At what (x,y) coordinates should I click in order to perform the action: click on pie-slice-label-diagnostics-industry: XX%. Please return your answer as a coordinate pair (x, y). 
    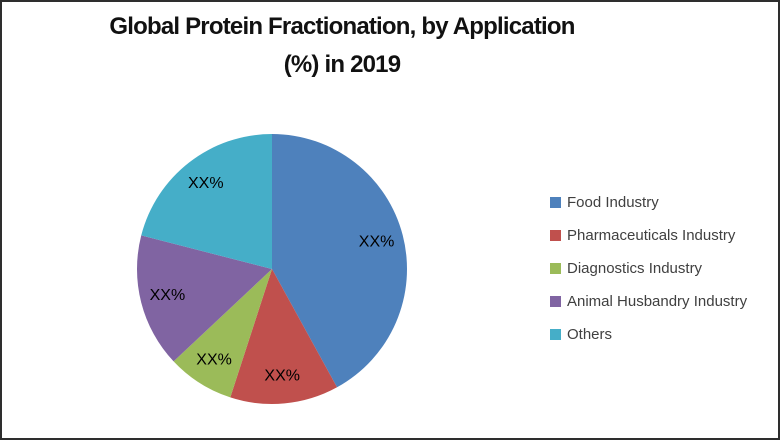
    Looking at the image, I should click on (214, 359).